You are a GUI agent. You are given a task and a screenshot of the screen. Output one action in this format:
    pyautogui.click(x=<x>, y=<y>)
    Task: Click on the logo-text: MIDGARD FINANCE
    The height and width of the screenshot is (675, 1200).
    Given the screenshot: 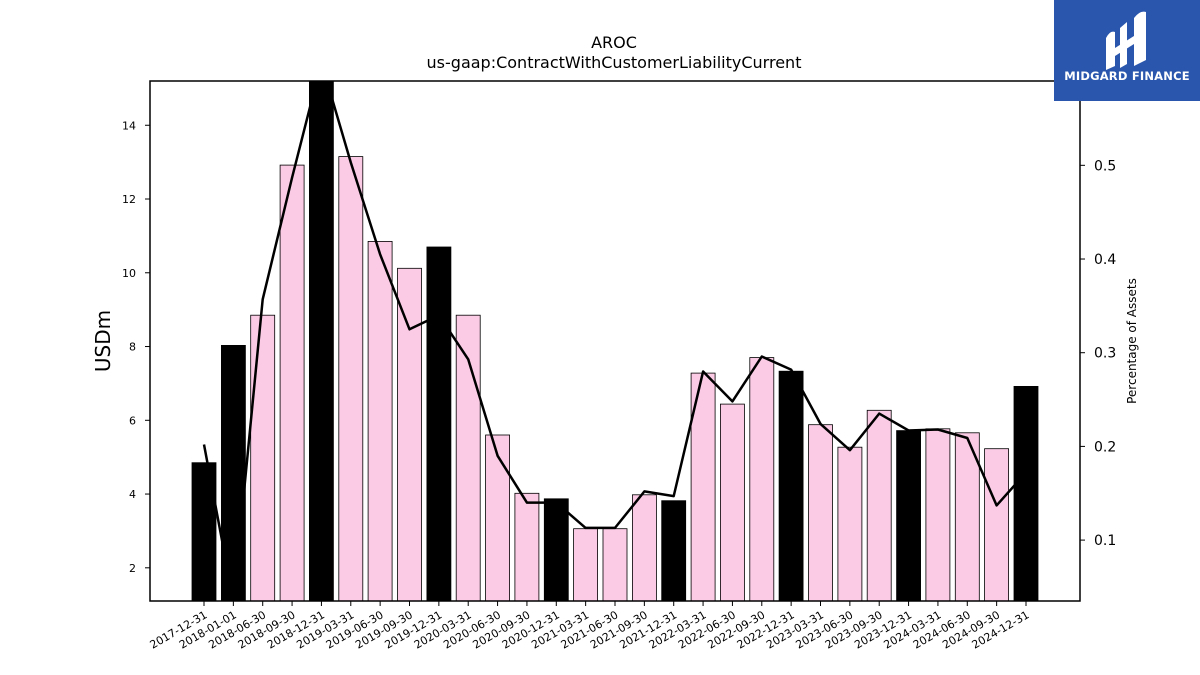 What is the action you would take?
    pyautogui.click(x=1127, y=76)
    